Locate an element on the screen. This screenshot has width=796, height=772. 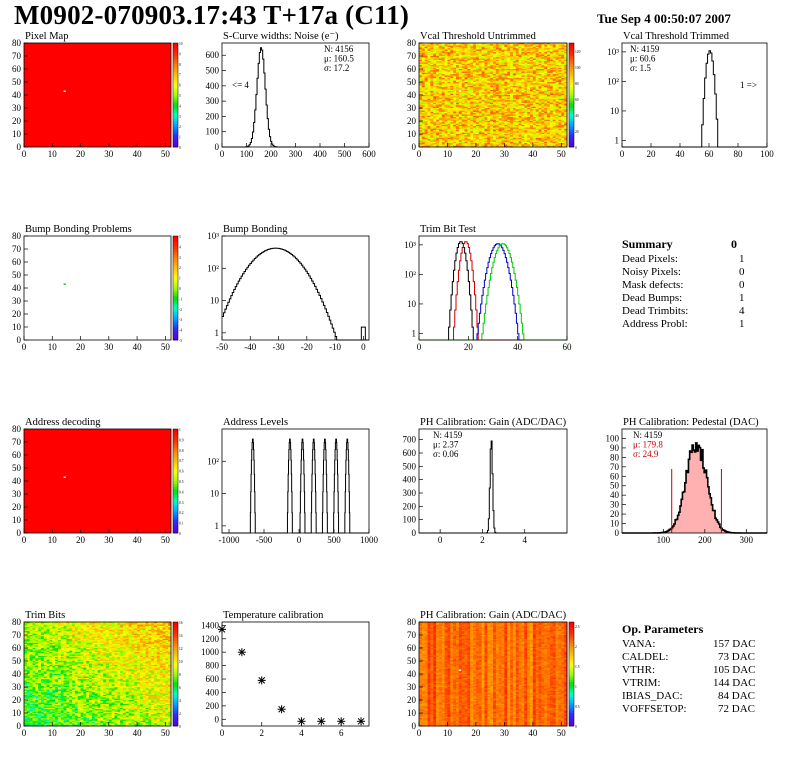
chart-title: Pixel Map is located at coordinates (46, 36).